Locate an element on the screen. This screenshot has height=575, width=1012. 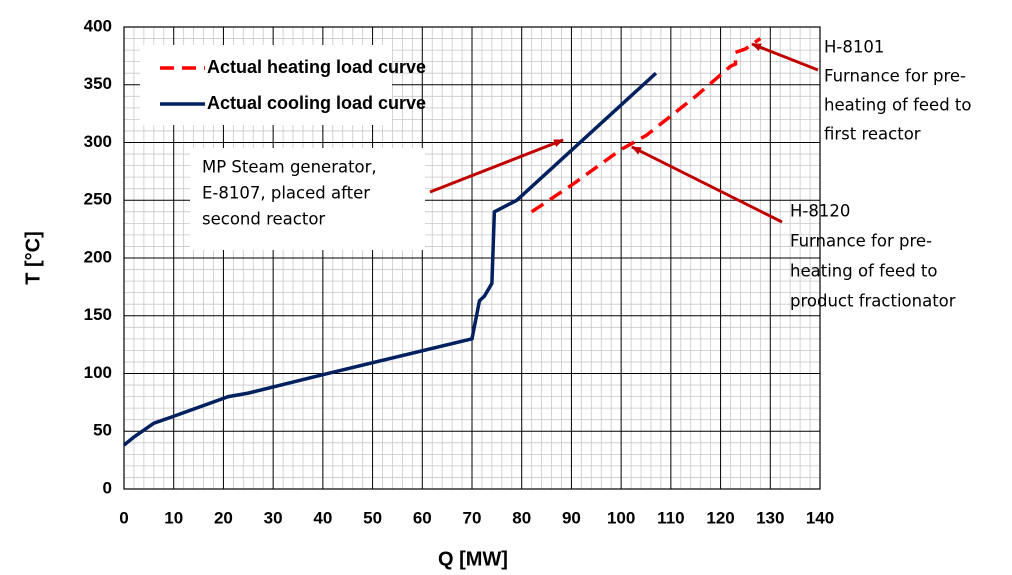
x-tick-label: 130 is located at coordinates (770, 517).